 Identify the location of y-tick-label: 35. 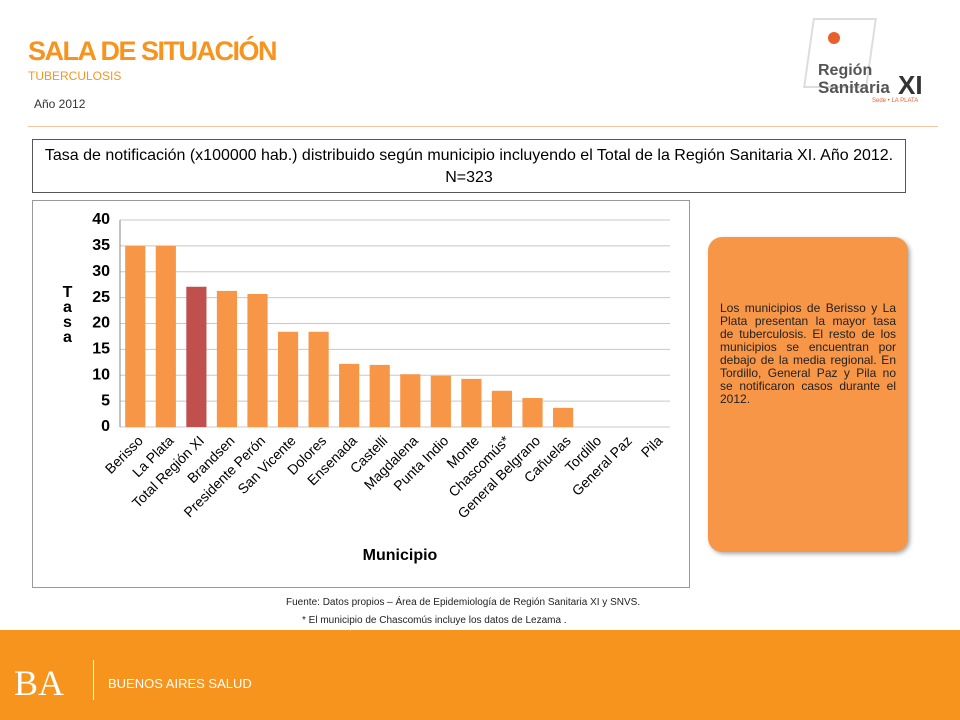
(101, 245).